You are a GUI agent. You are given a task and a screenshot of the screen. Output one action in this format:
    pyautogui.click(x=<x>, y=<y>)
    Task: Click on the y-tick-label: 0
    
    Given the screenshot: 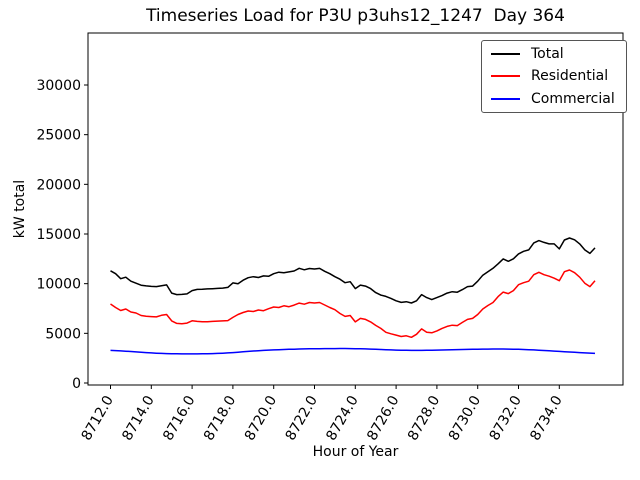 What is the action you would take?
    pyautogui.click(x=76, y=384)
    